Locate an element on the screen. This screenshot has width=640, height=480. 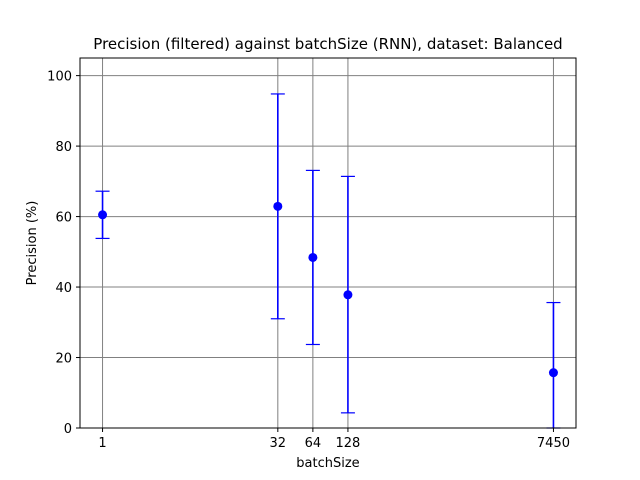
y-axis-ticks: 0 20 40 60 80 100 is located at coordinates (63, 253).